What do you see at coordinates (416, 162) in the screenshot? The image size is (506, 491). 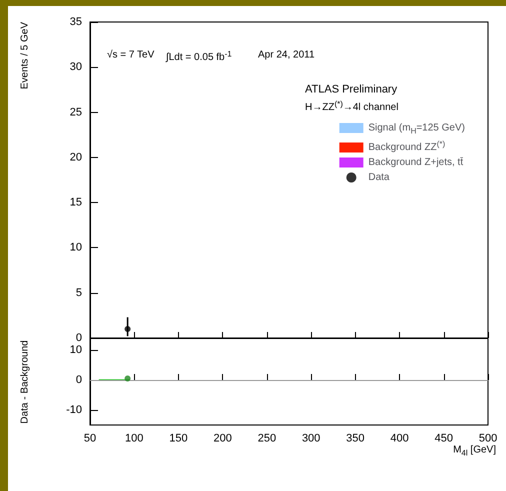 I see `legend-label: Background Z+jets, tt̄` at bounding box center [416, 162].